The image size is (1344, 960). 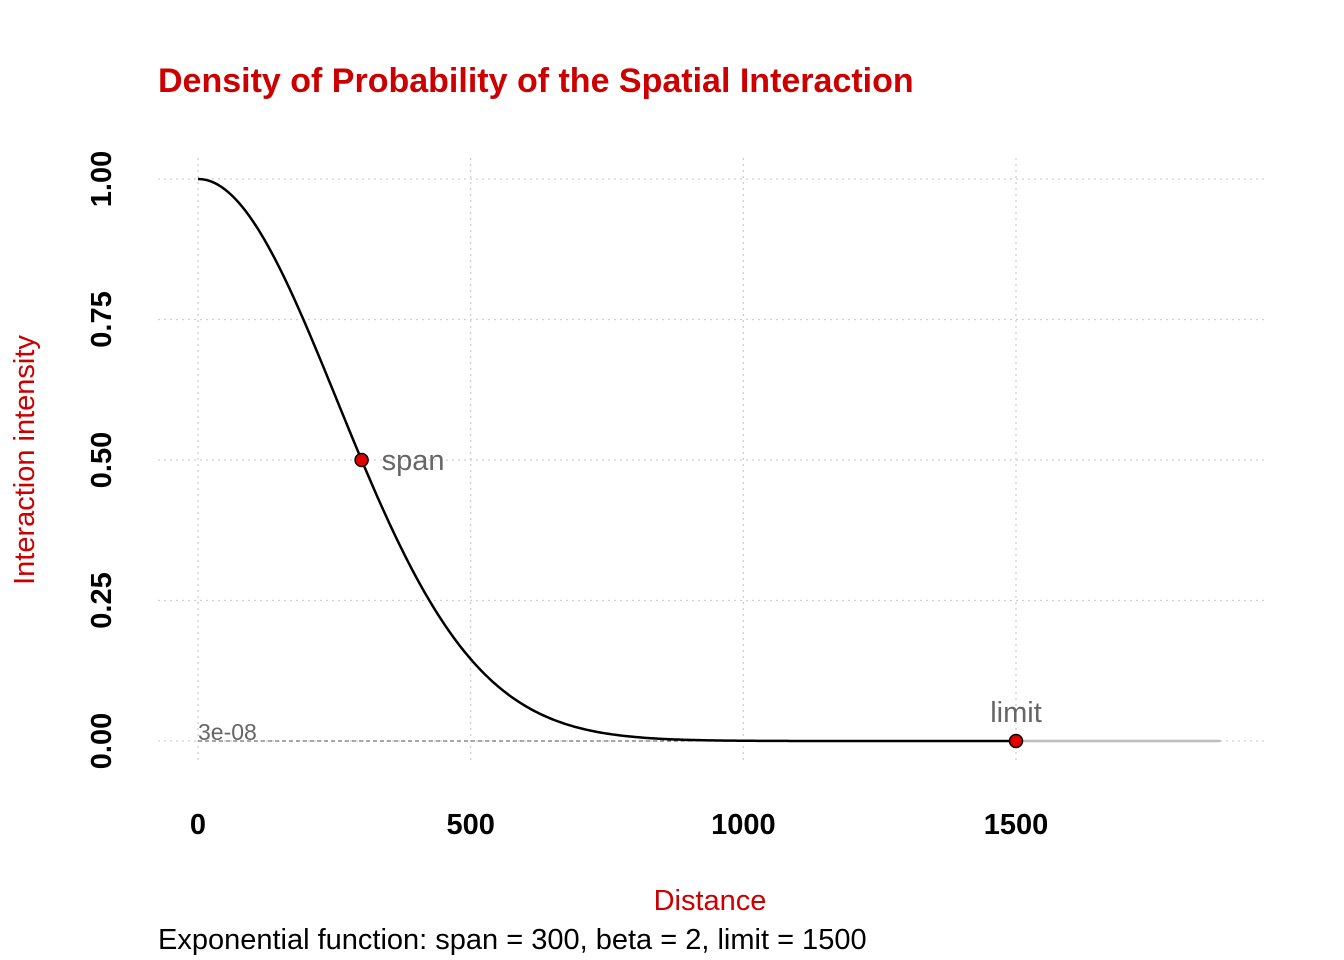 I want to click on x-tick-label: 1000, so click(x=743, y=825).